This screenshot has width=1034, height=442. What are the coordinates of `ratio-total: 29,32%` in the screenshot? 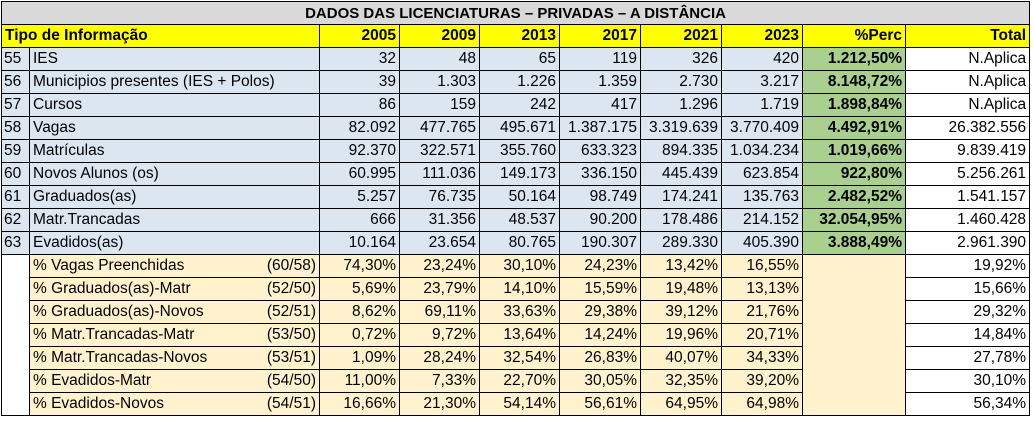 It's located at (967, 312).